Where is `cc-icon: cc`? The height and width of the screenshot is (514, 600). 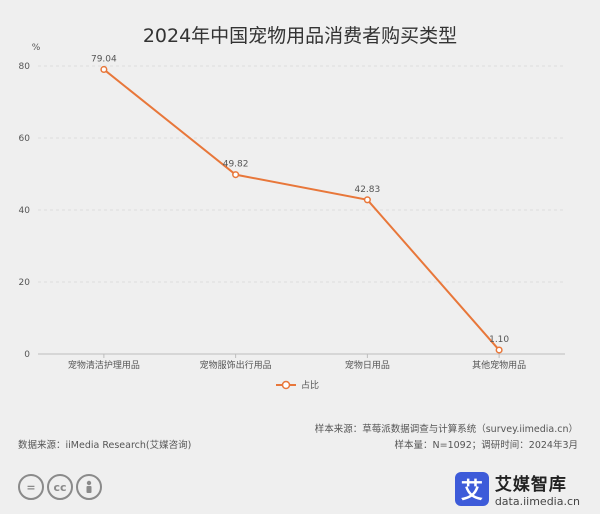
cc-icon: cc is located at coordinates (60, 487).